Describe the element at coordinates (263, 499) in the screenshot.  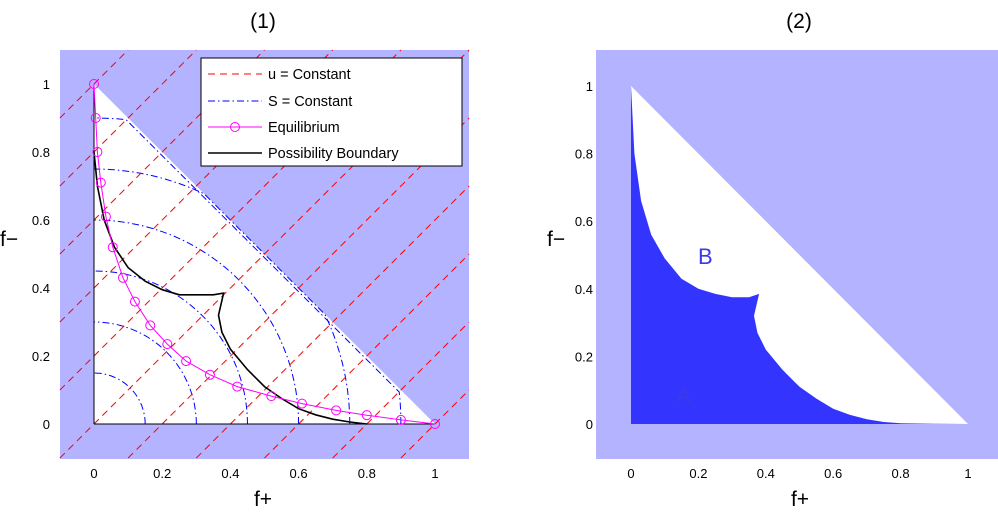
I see `panel-1-x-axis-label: f+` at that location.